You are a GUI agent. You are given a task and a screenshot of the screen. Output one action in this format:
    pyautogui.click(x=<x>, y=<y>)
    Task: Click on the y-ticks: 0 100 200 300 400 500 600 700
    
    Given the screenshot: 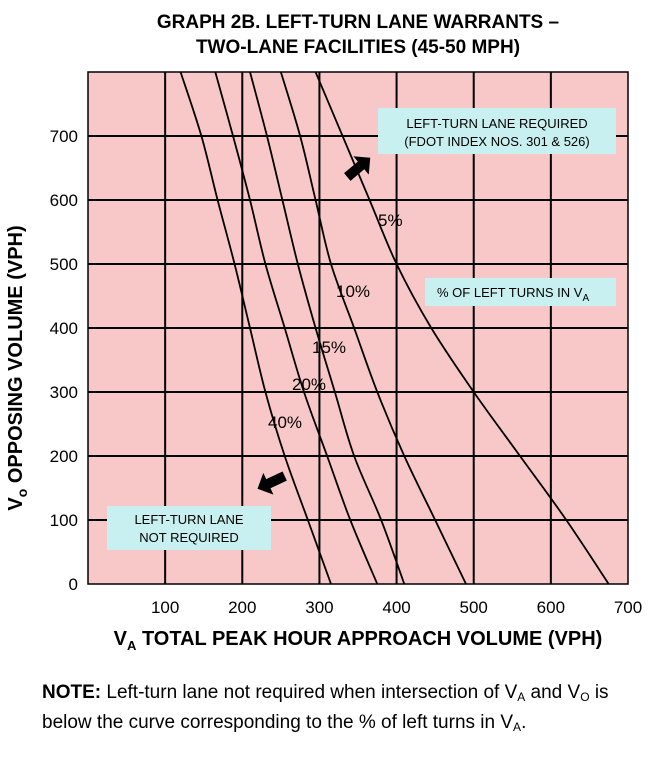 What is the action you would take?
    pyautogui.click(x=64, y=360)
    